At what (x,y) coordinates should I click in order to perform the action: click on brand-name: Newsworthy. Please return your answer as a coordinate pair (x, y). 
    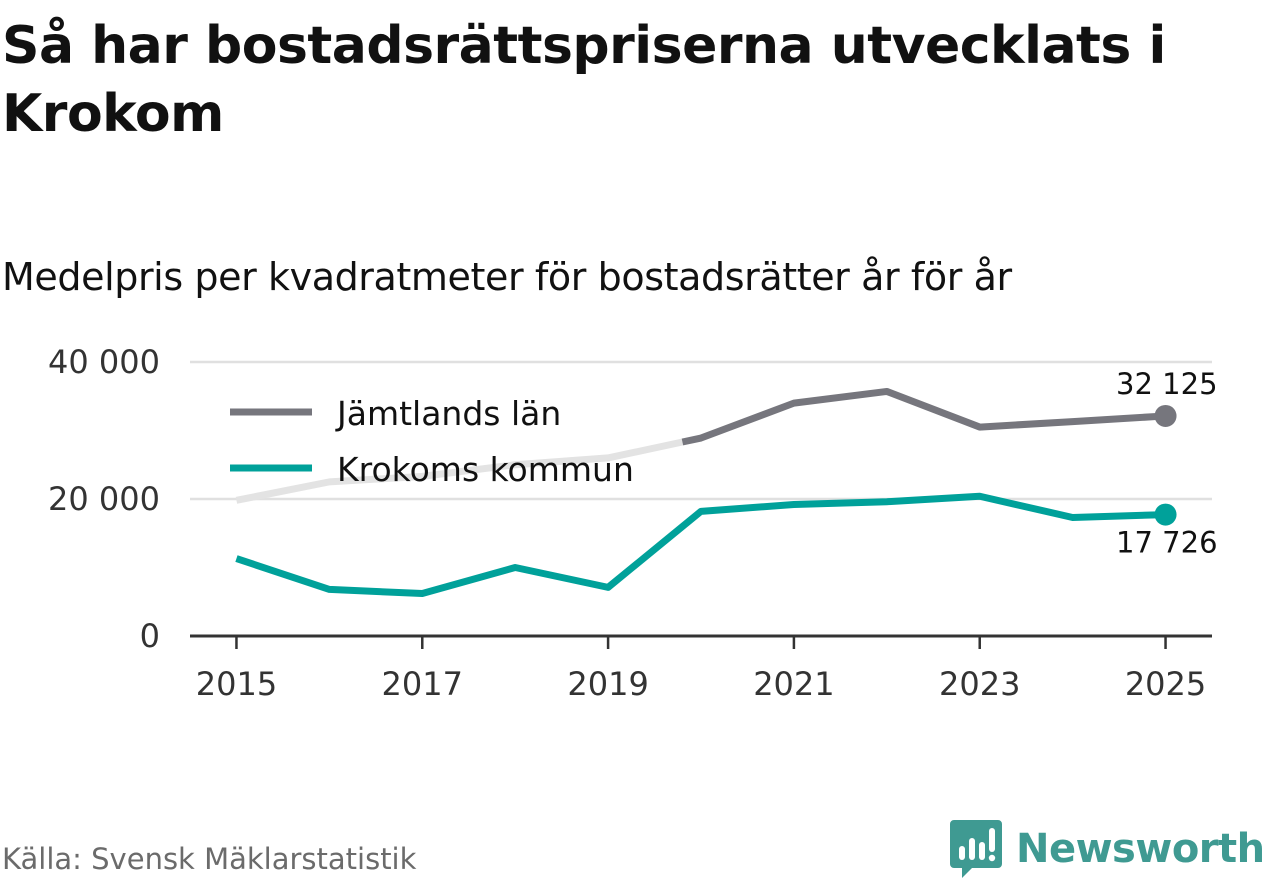
    Looking at the image, I should click on (1139, 849).